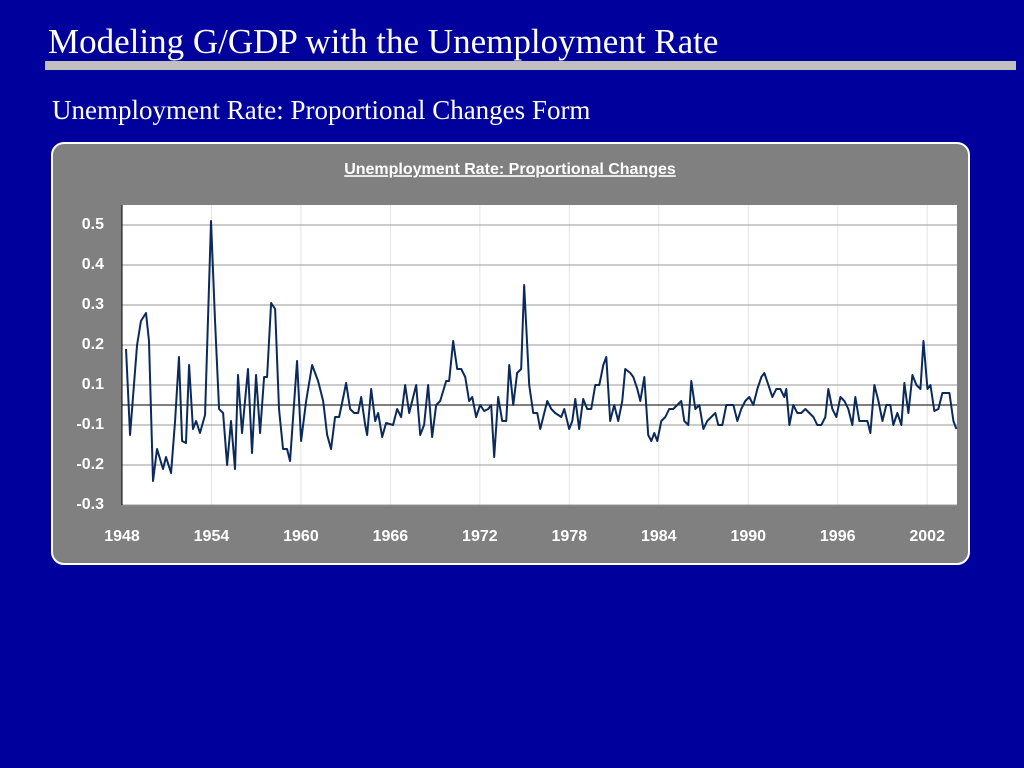 The width and height of the screenshot is (1024, 768). Describe the element at coordinates (510, 169) in the screenshot. I see `chart-title: Unemployment Rate: Proportional Changes` at that location.